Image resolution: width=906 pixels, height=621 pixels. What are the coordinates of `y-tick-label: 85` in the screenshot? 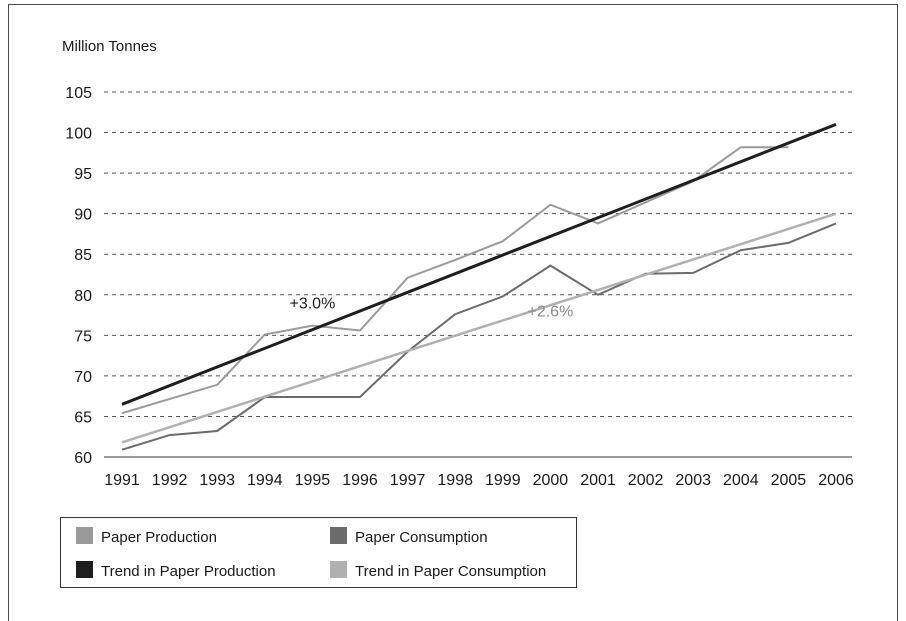 It's located at (83, 255).